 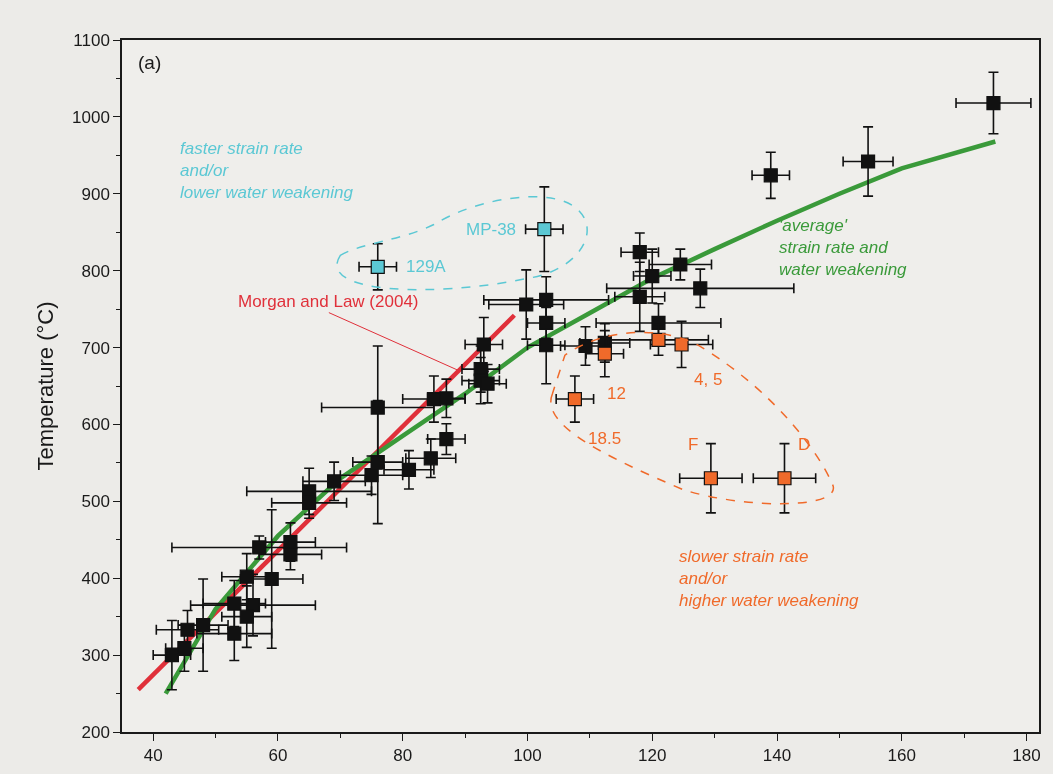 I want to click on x-tick-label: 60, so click(x=278, y=756).